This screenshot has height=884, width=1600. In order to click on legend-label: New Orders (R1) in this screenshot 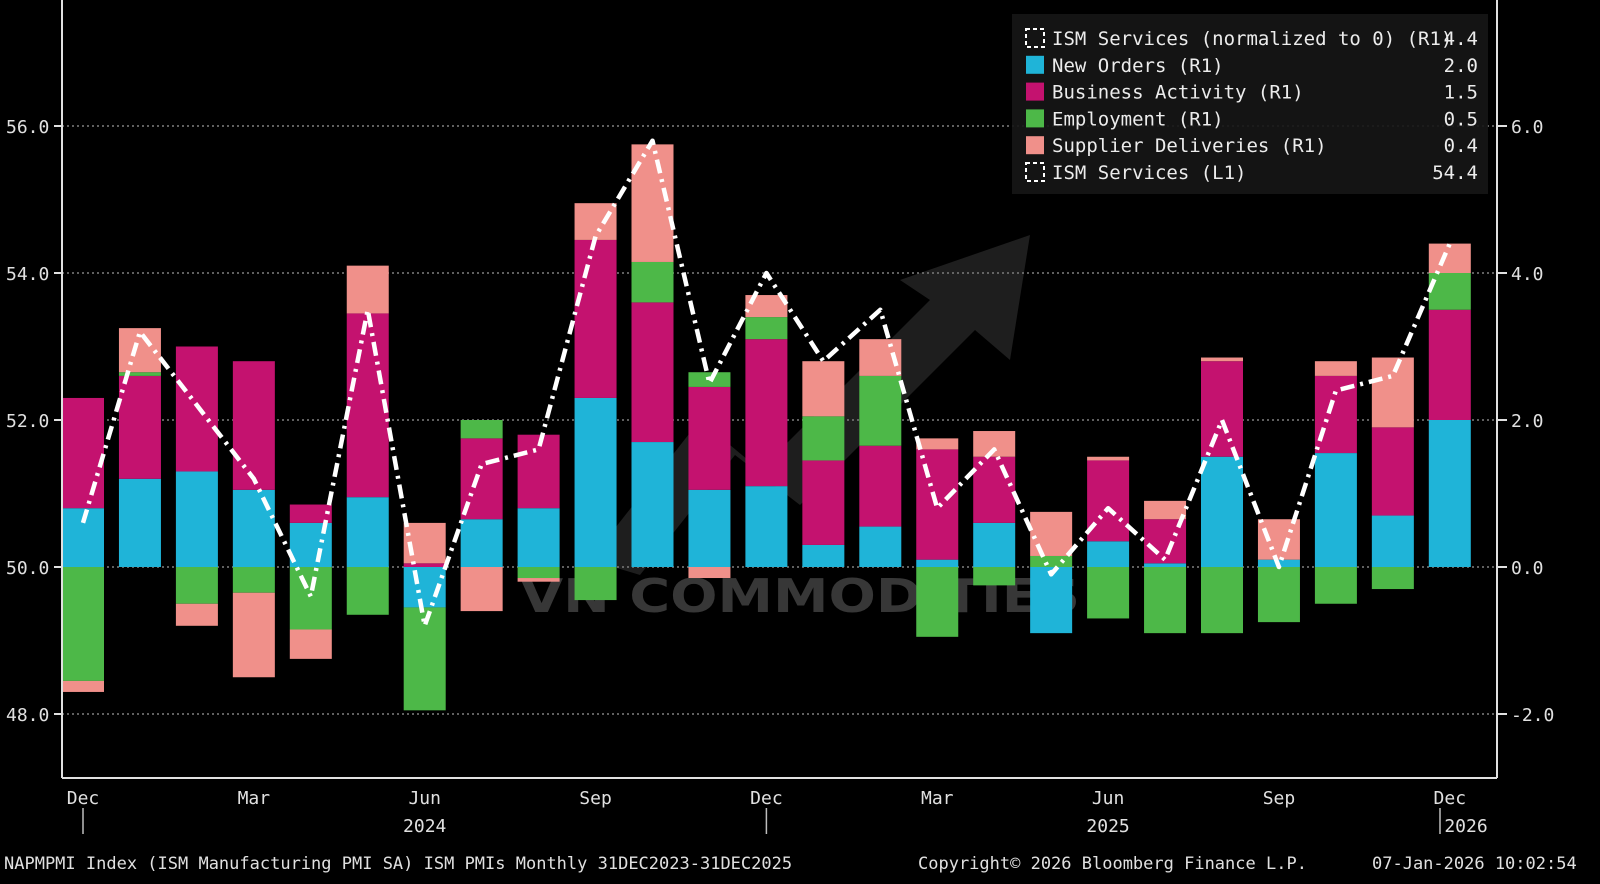, I will do `click(1138, 66)`.